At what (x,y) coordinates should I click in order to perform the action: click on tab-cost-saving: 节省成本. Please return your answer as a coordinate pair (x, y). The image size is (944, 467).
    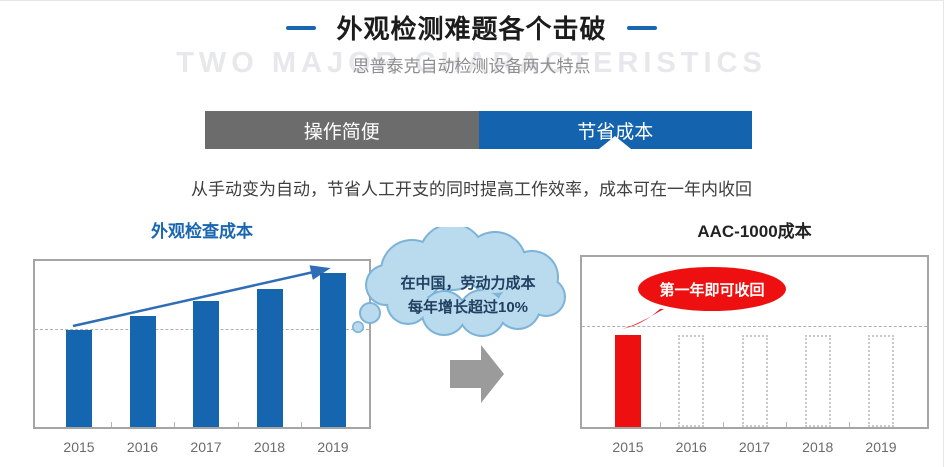
    Looking at the image, I should click on (615, 130).